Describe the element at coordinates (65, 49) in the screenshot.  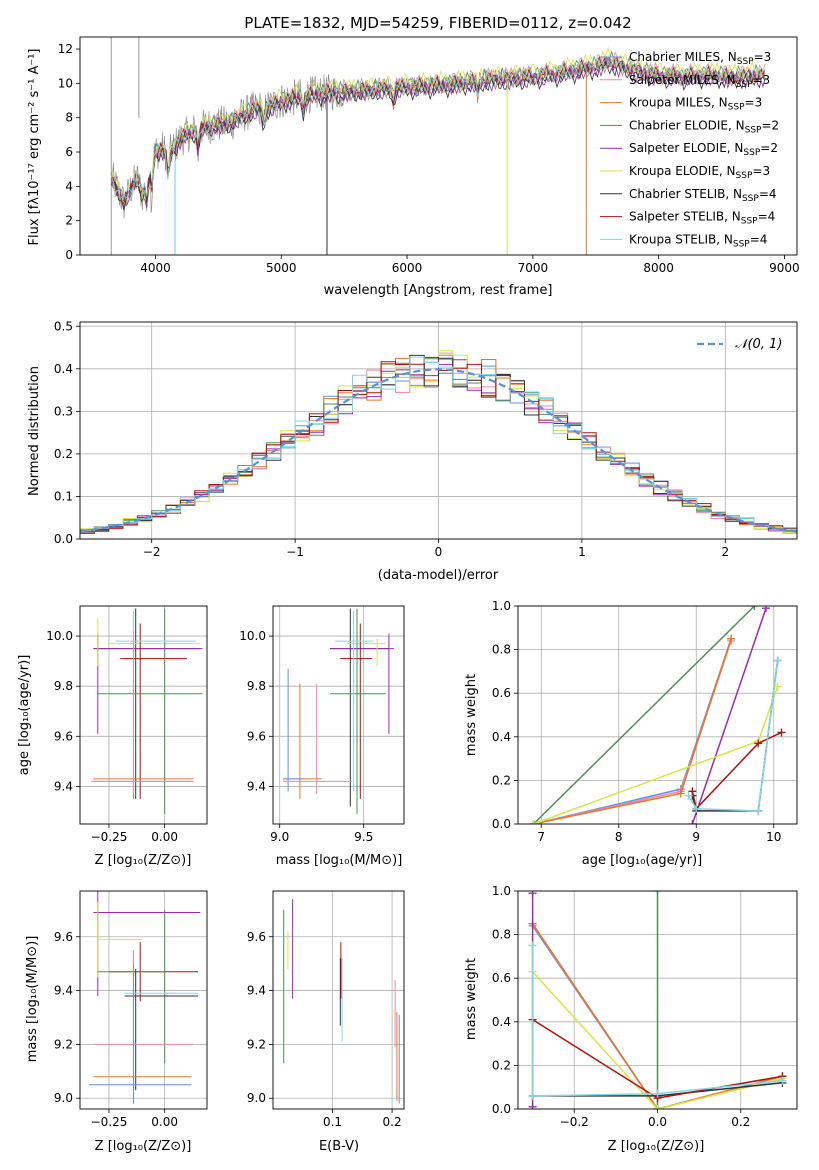
I see `spectrum-ytick-label: 12` at that location.